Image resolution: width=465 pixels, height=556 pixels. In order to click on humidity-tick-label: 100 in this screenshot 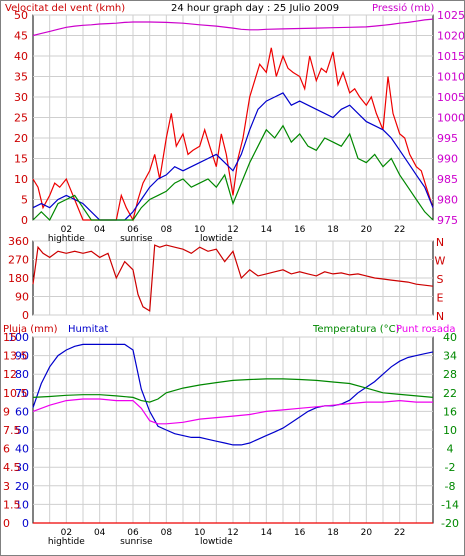, I will do `click(18, 337)`.